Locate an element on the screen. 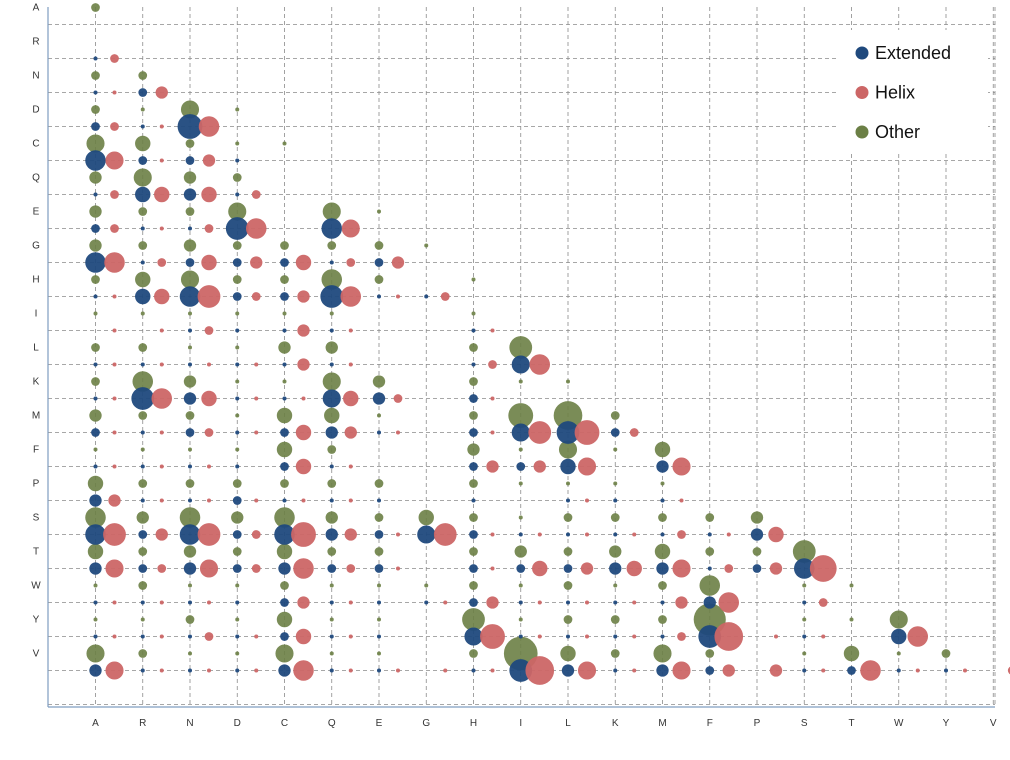 Image resolution: width=1010 pixels, height=760 pixels. legend-label-helix: Helix is located at coordinates (895, 93).